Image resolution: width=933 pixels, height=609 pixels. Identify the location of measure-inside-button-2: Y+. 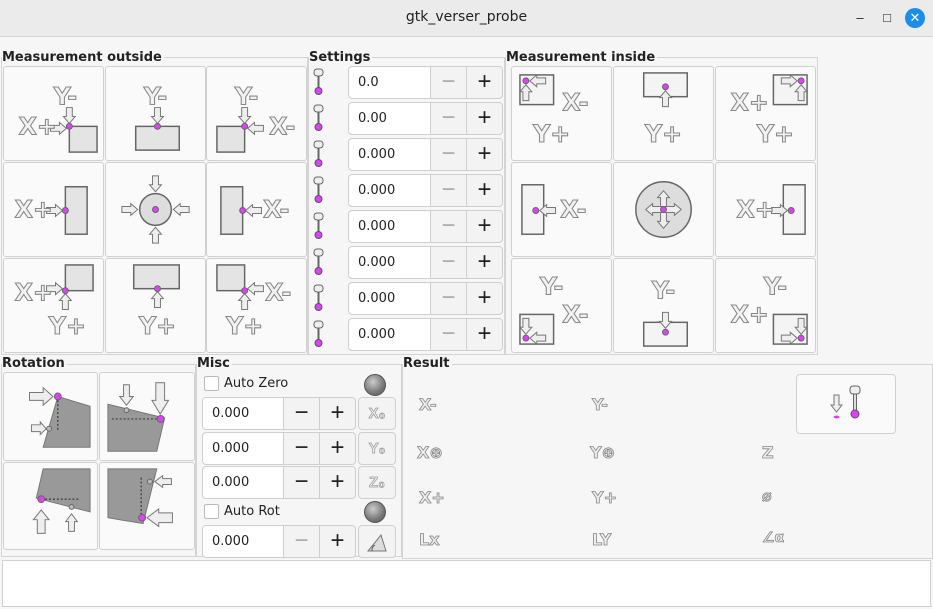
(663, 113).